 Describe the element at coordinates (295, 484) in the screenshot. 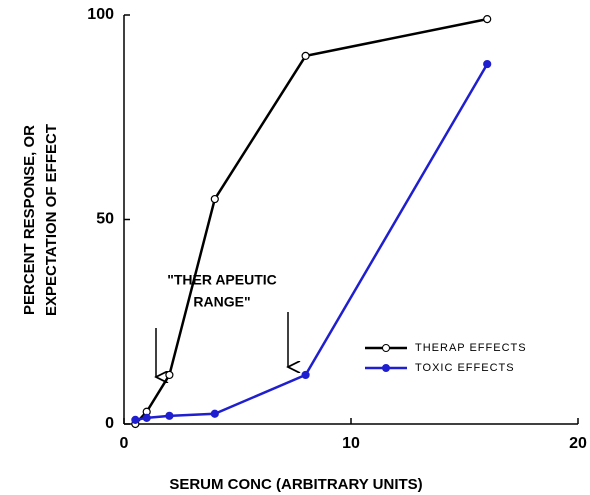

I see `x-axis-label: SERUM CONC (ARBITRARY UNITS)` at that location.